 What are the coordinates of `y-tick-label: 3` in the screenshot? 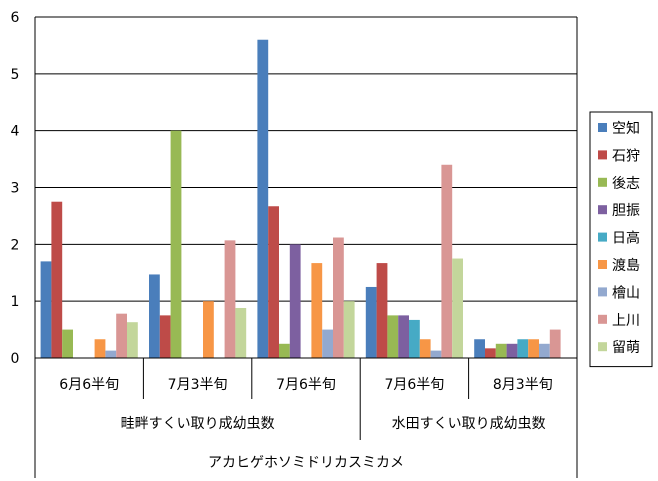 It's located at (15, 189).